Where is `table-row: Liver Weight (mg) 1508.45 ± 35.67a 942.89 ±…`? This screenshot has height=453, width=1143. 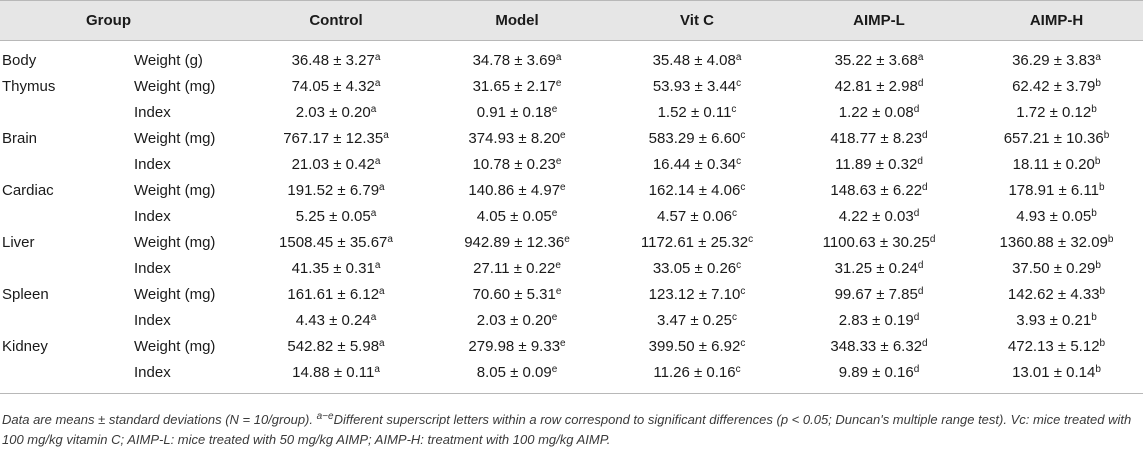
table-row: Liver Weight (mg) 1508.45 ± 35.67a 942.89 ±… is located at coordinates (571, 242).